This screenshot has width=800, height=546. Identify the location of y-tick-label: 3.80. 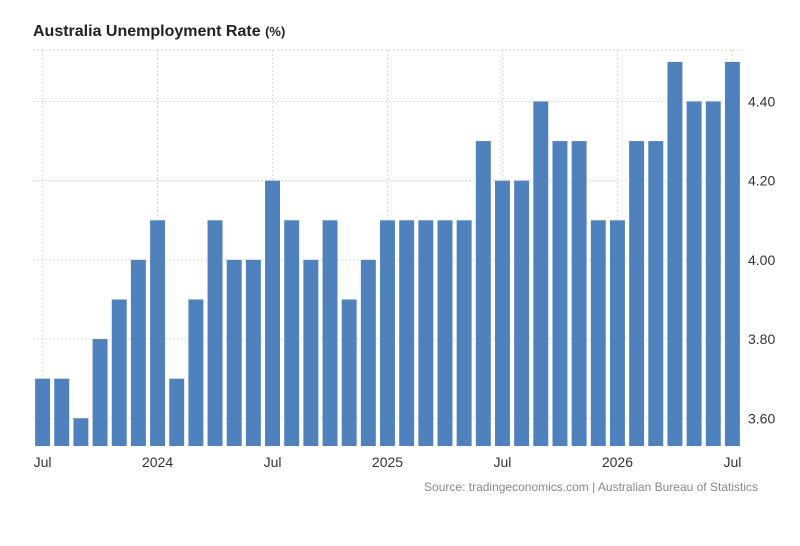
(761, 339).